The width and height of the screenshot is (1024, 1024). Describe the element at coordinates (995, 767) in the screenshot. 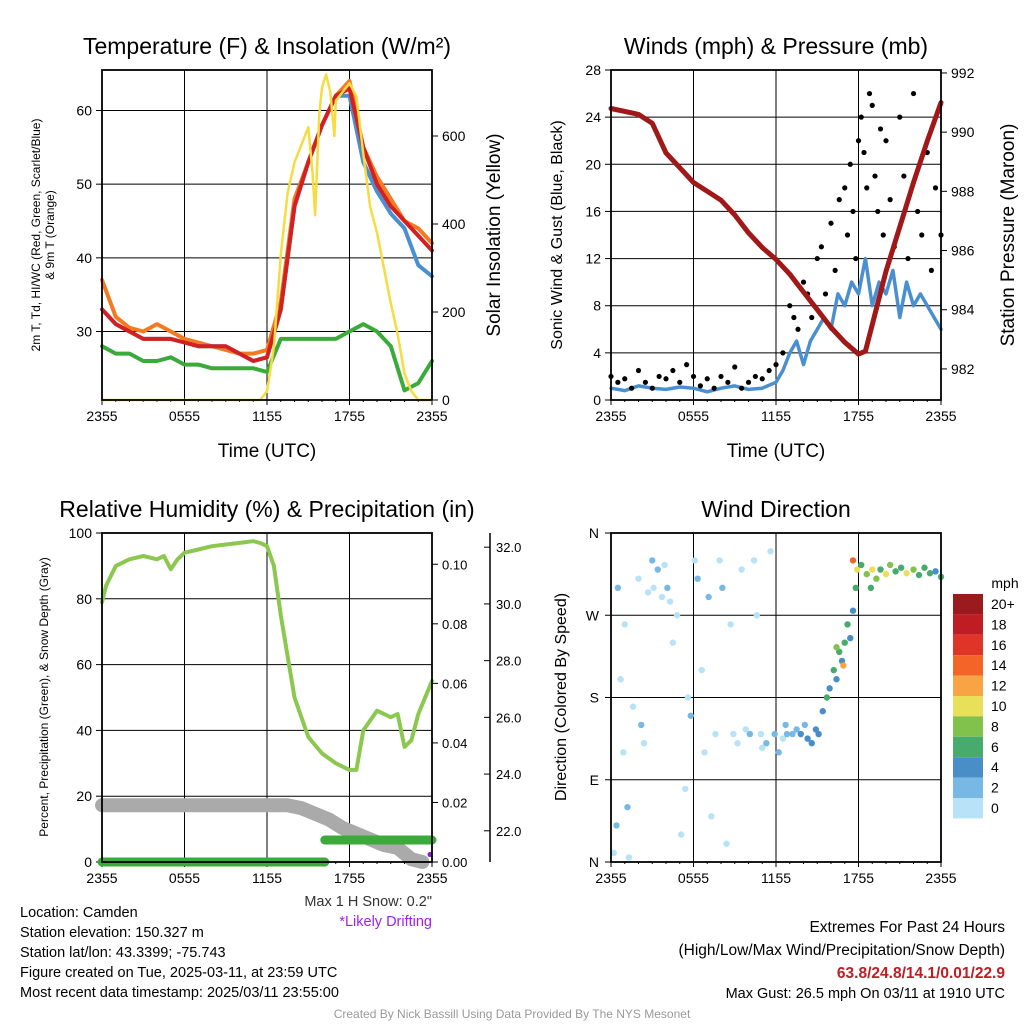

I see `legend-label: 4` at that location.